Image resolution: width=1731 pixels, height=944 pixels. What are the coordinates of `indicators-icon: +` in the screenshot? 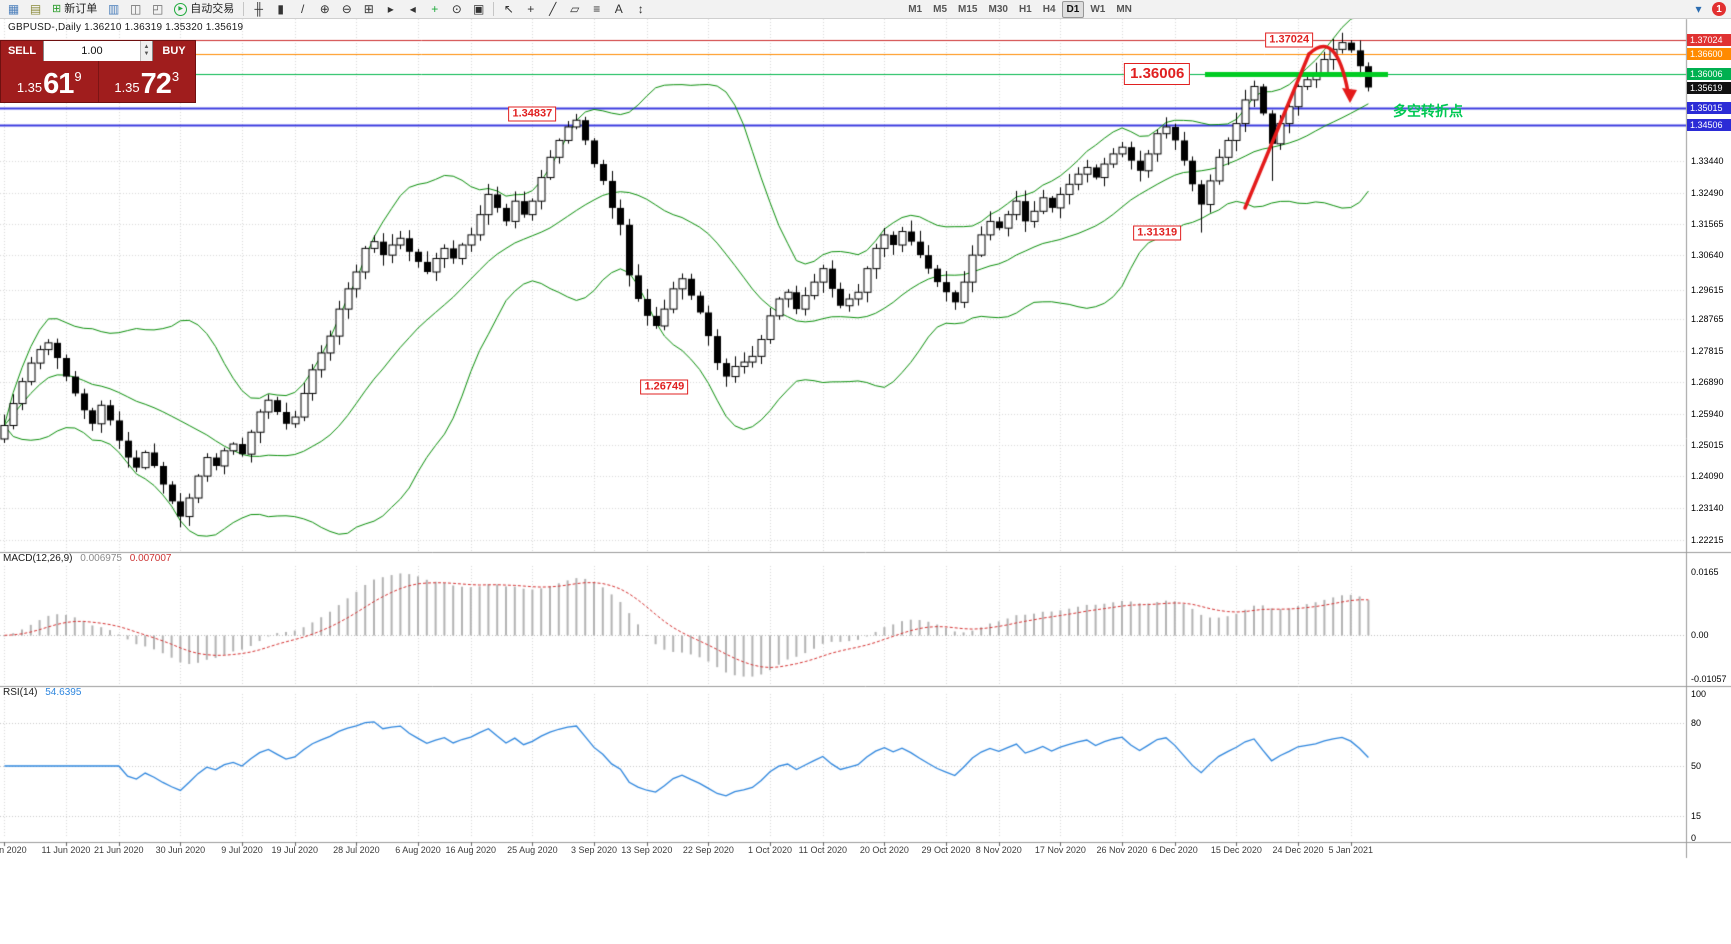 It's located at (435, 9).